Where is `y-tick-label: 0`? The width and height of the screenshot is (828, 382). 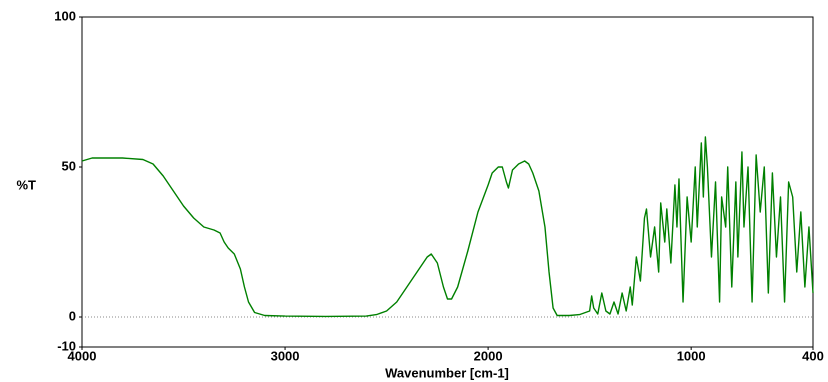 y-tick-label: 0 is located at coordinates (72, 315).